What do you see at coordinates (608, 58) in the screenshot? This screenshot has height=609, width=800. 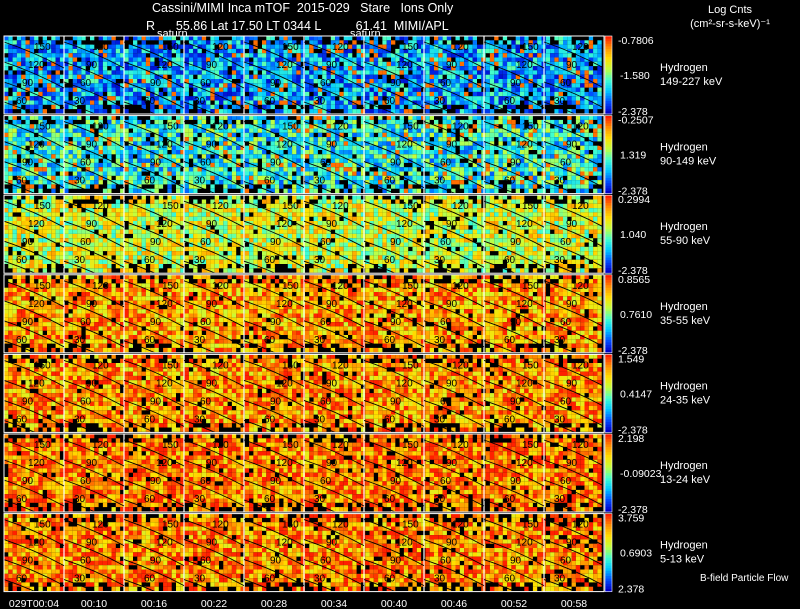 I see `colorbar-segment` at bounding box center [608, 58].